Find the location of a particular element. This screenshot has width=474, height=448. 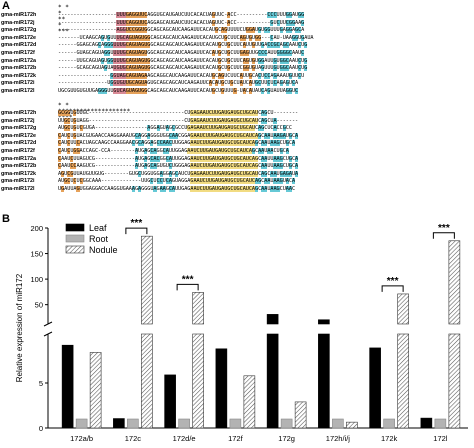

y-tick-label: 200 is located at coordinates (36, 228).